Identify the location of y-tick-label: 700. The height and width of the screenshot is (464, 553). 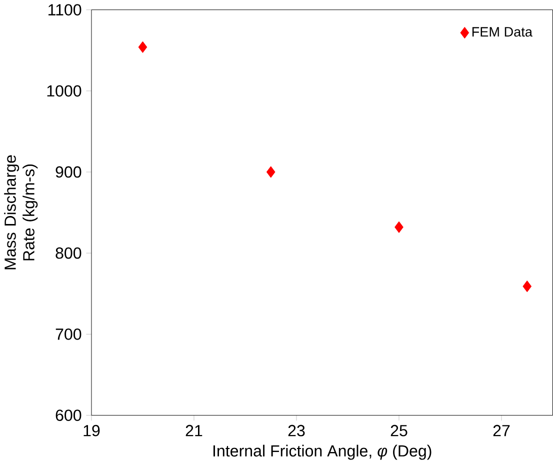
(69, 334).